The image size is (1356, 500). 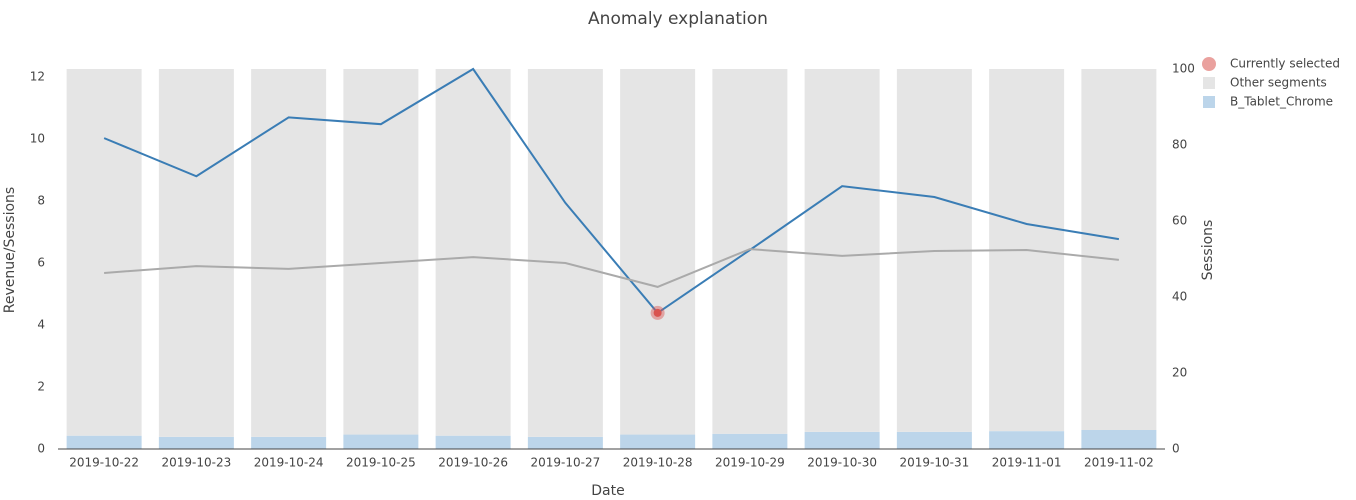 I want to click on y2-tick-label: 80, so click(x=1179, y=145).